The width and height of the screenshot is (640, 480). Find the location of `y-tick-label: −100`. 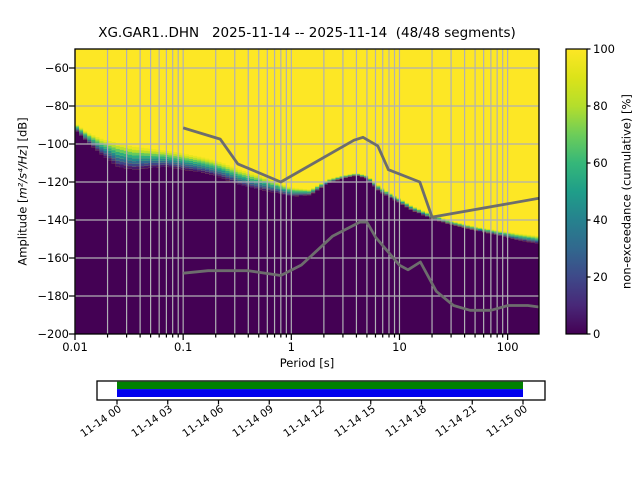

y-tick-label: −100 is located at coordinates (53, 144).